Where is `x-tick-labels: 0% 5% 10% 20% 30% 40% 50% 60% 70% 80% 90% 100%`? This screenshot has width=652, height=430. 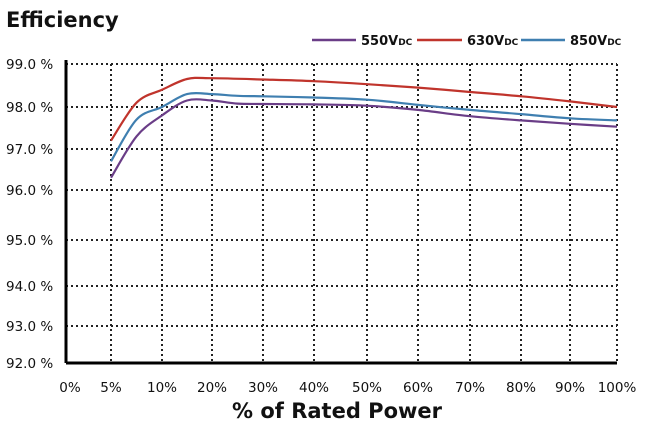 x-tick-labels: 0% 5% 10% 20% 30% 40% 50% 60% 70% 80% 90% 100% is located at coordinates (347, 388).